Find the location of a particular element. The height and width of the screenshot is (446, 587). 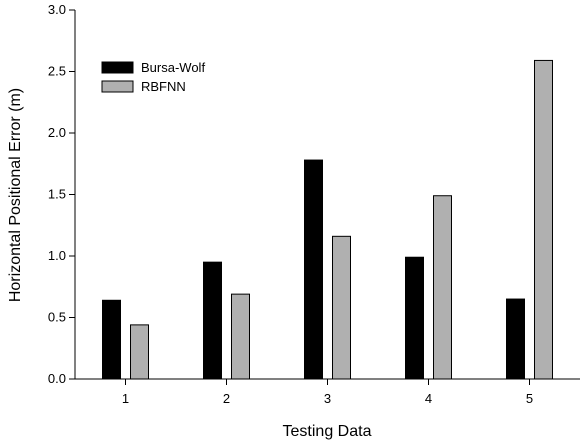

legend: Bursa-Wolf RBFNN is located at coordinates (153, 77).